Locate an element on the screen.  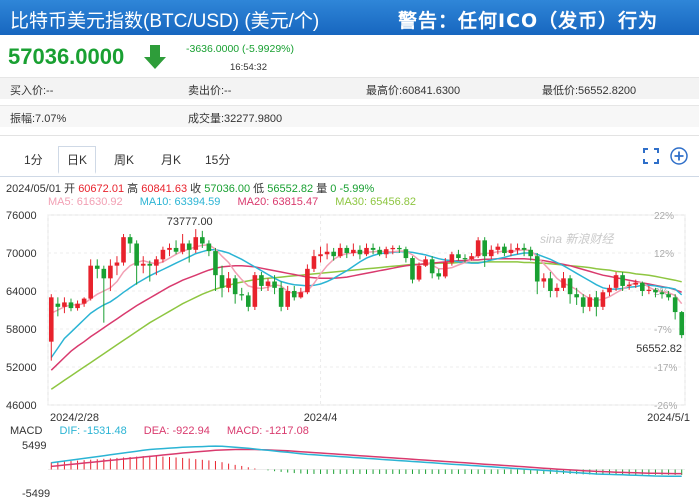
macd-title: MACD is located at coordinates (26, 431).